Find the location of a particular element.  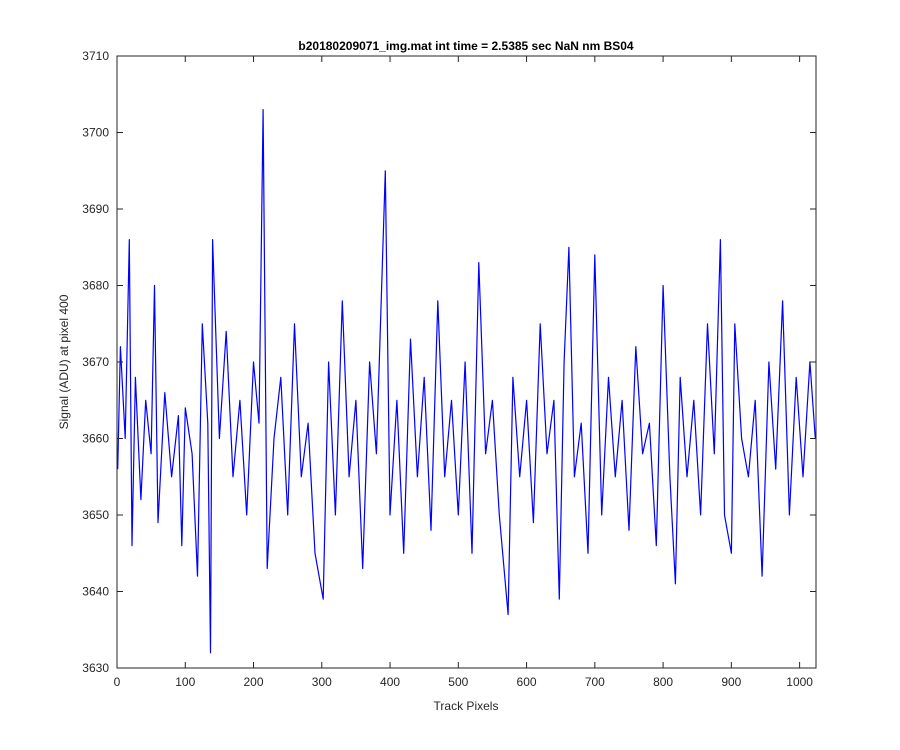

x-tick-label: 100 is located at coordinates (185, 682).